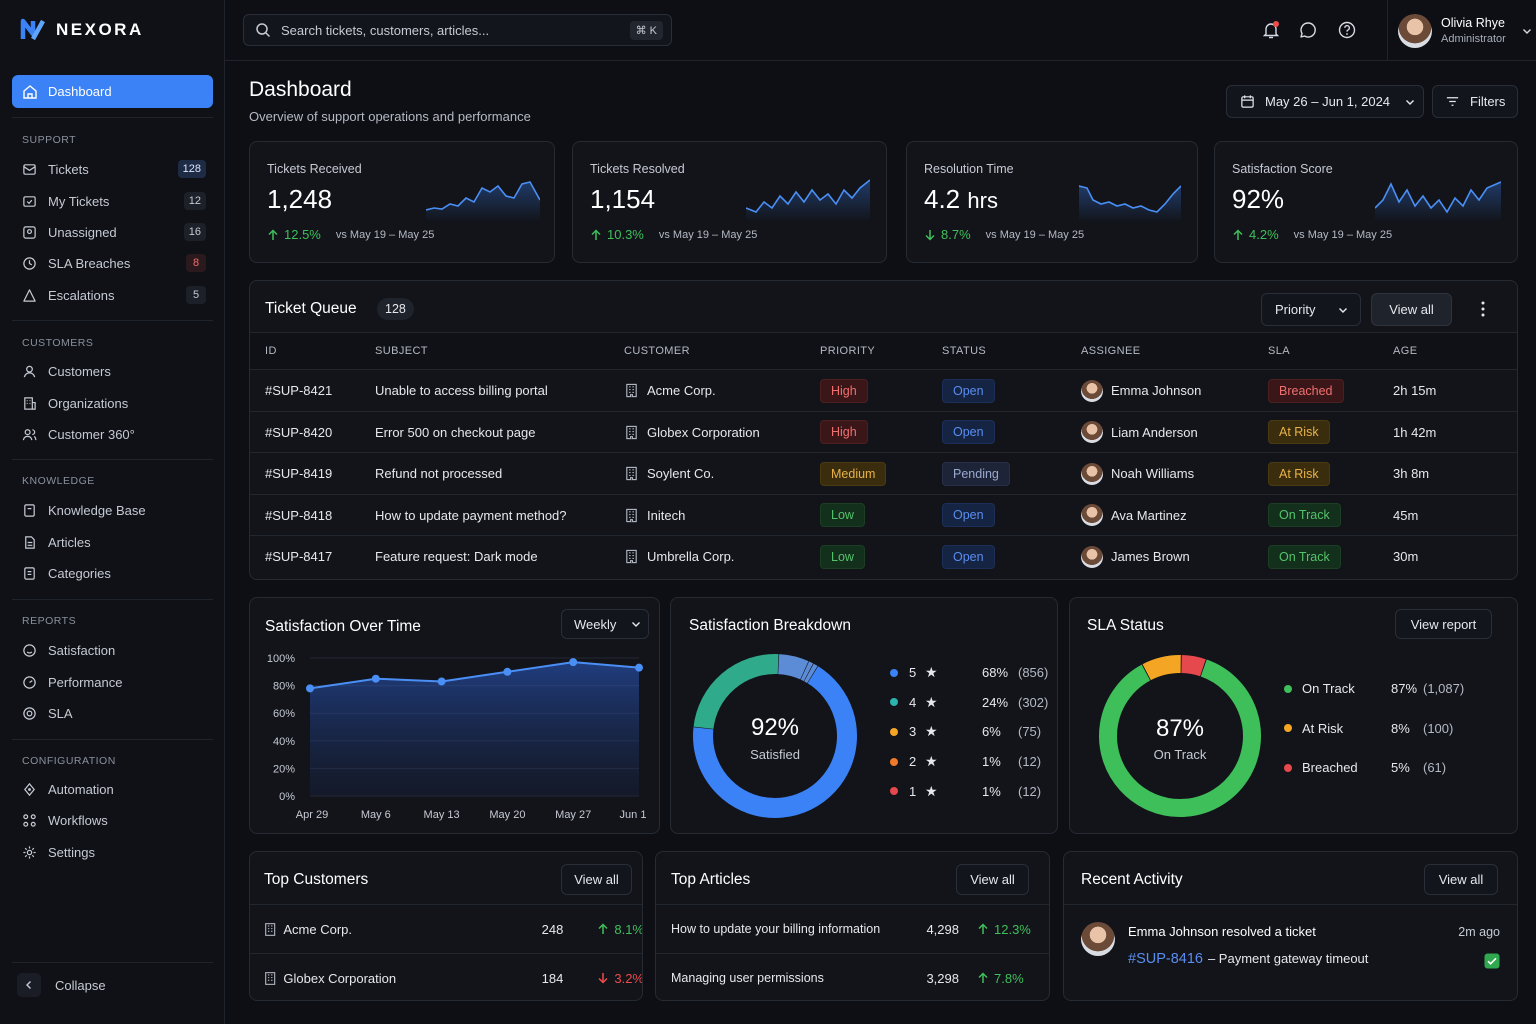  I want to click on sidebar-item-sla: SLA, so click(114, 713).